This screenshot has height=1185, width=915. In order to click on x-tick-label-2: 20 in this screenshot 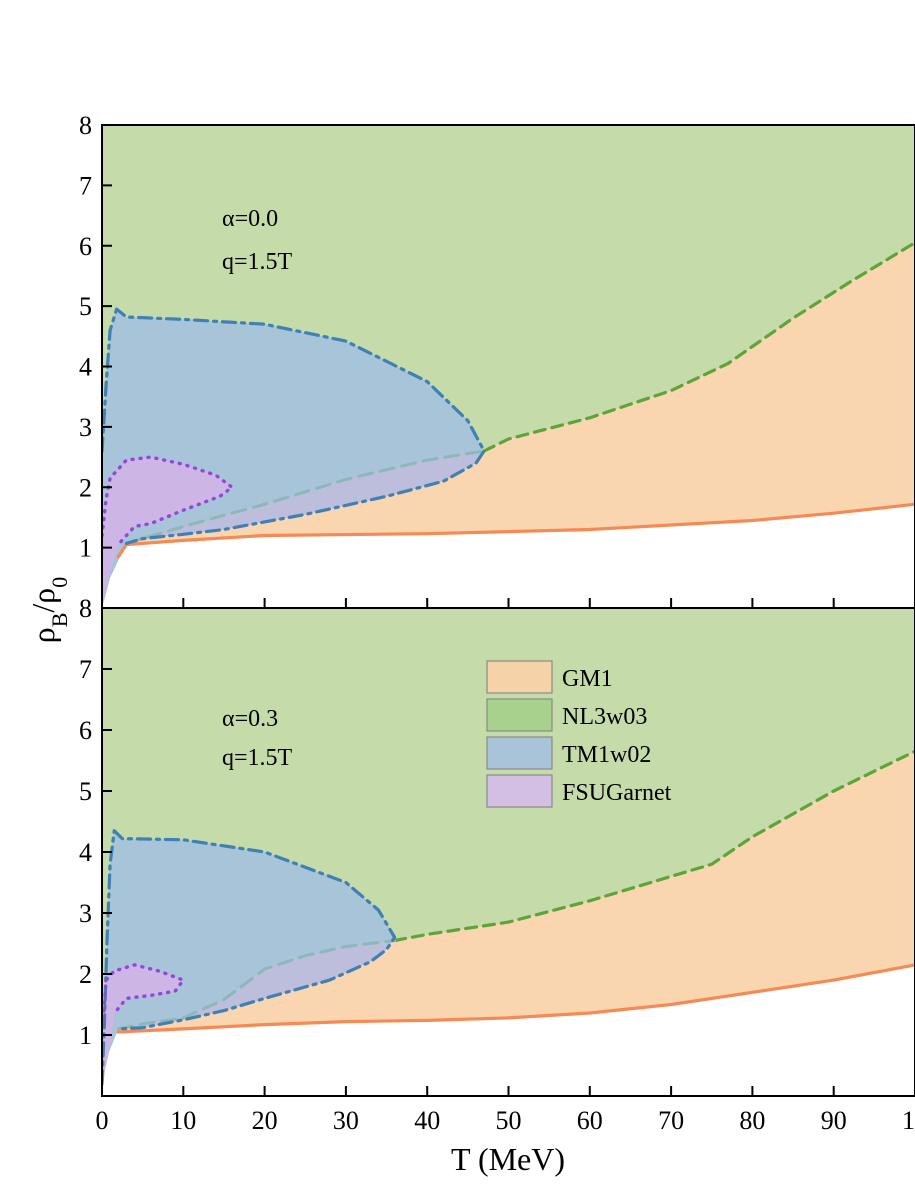, I will do `click(265, 1120)`.